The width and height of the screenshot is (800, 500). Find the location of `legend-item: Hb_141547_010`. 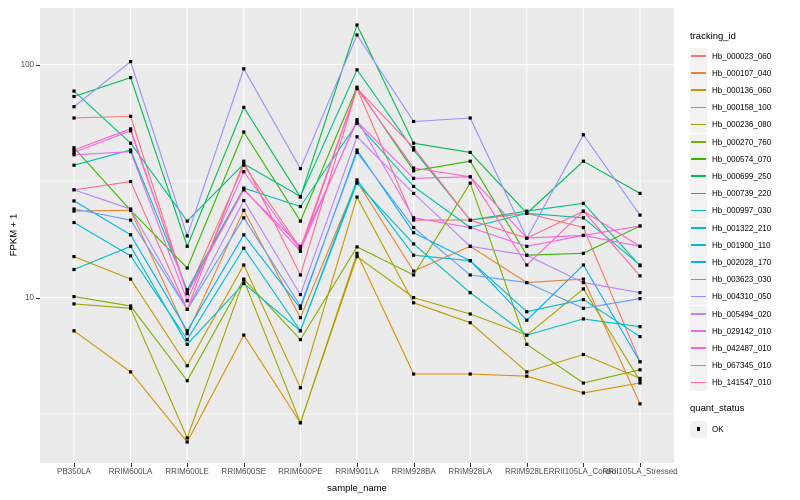

legend-item: Hb_141547_010 is located at coordinates (730, 383).